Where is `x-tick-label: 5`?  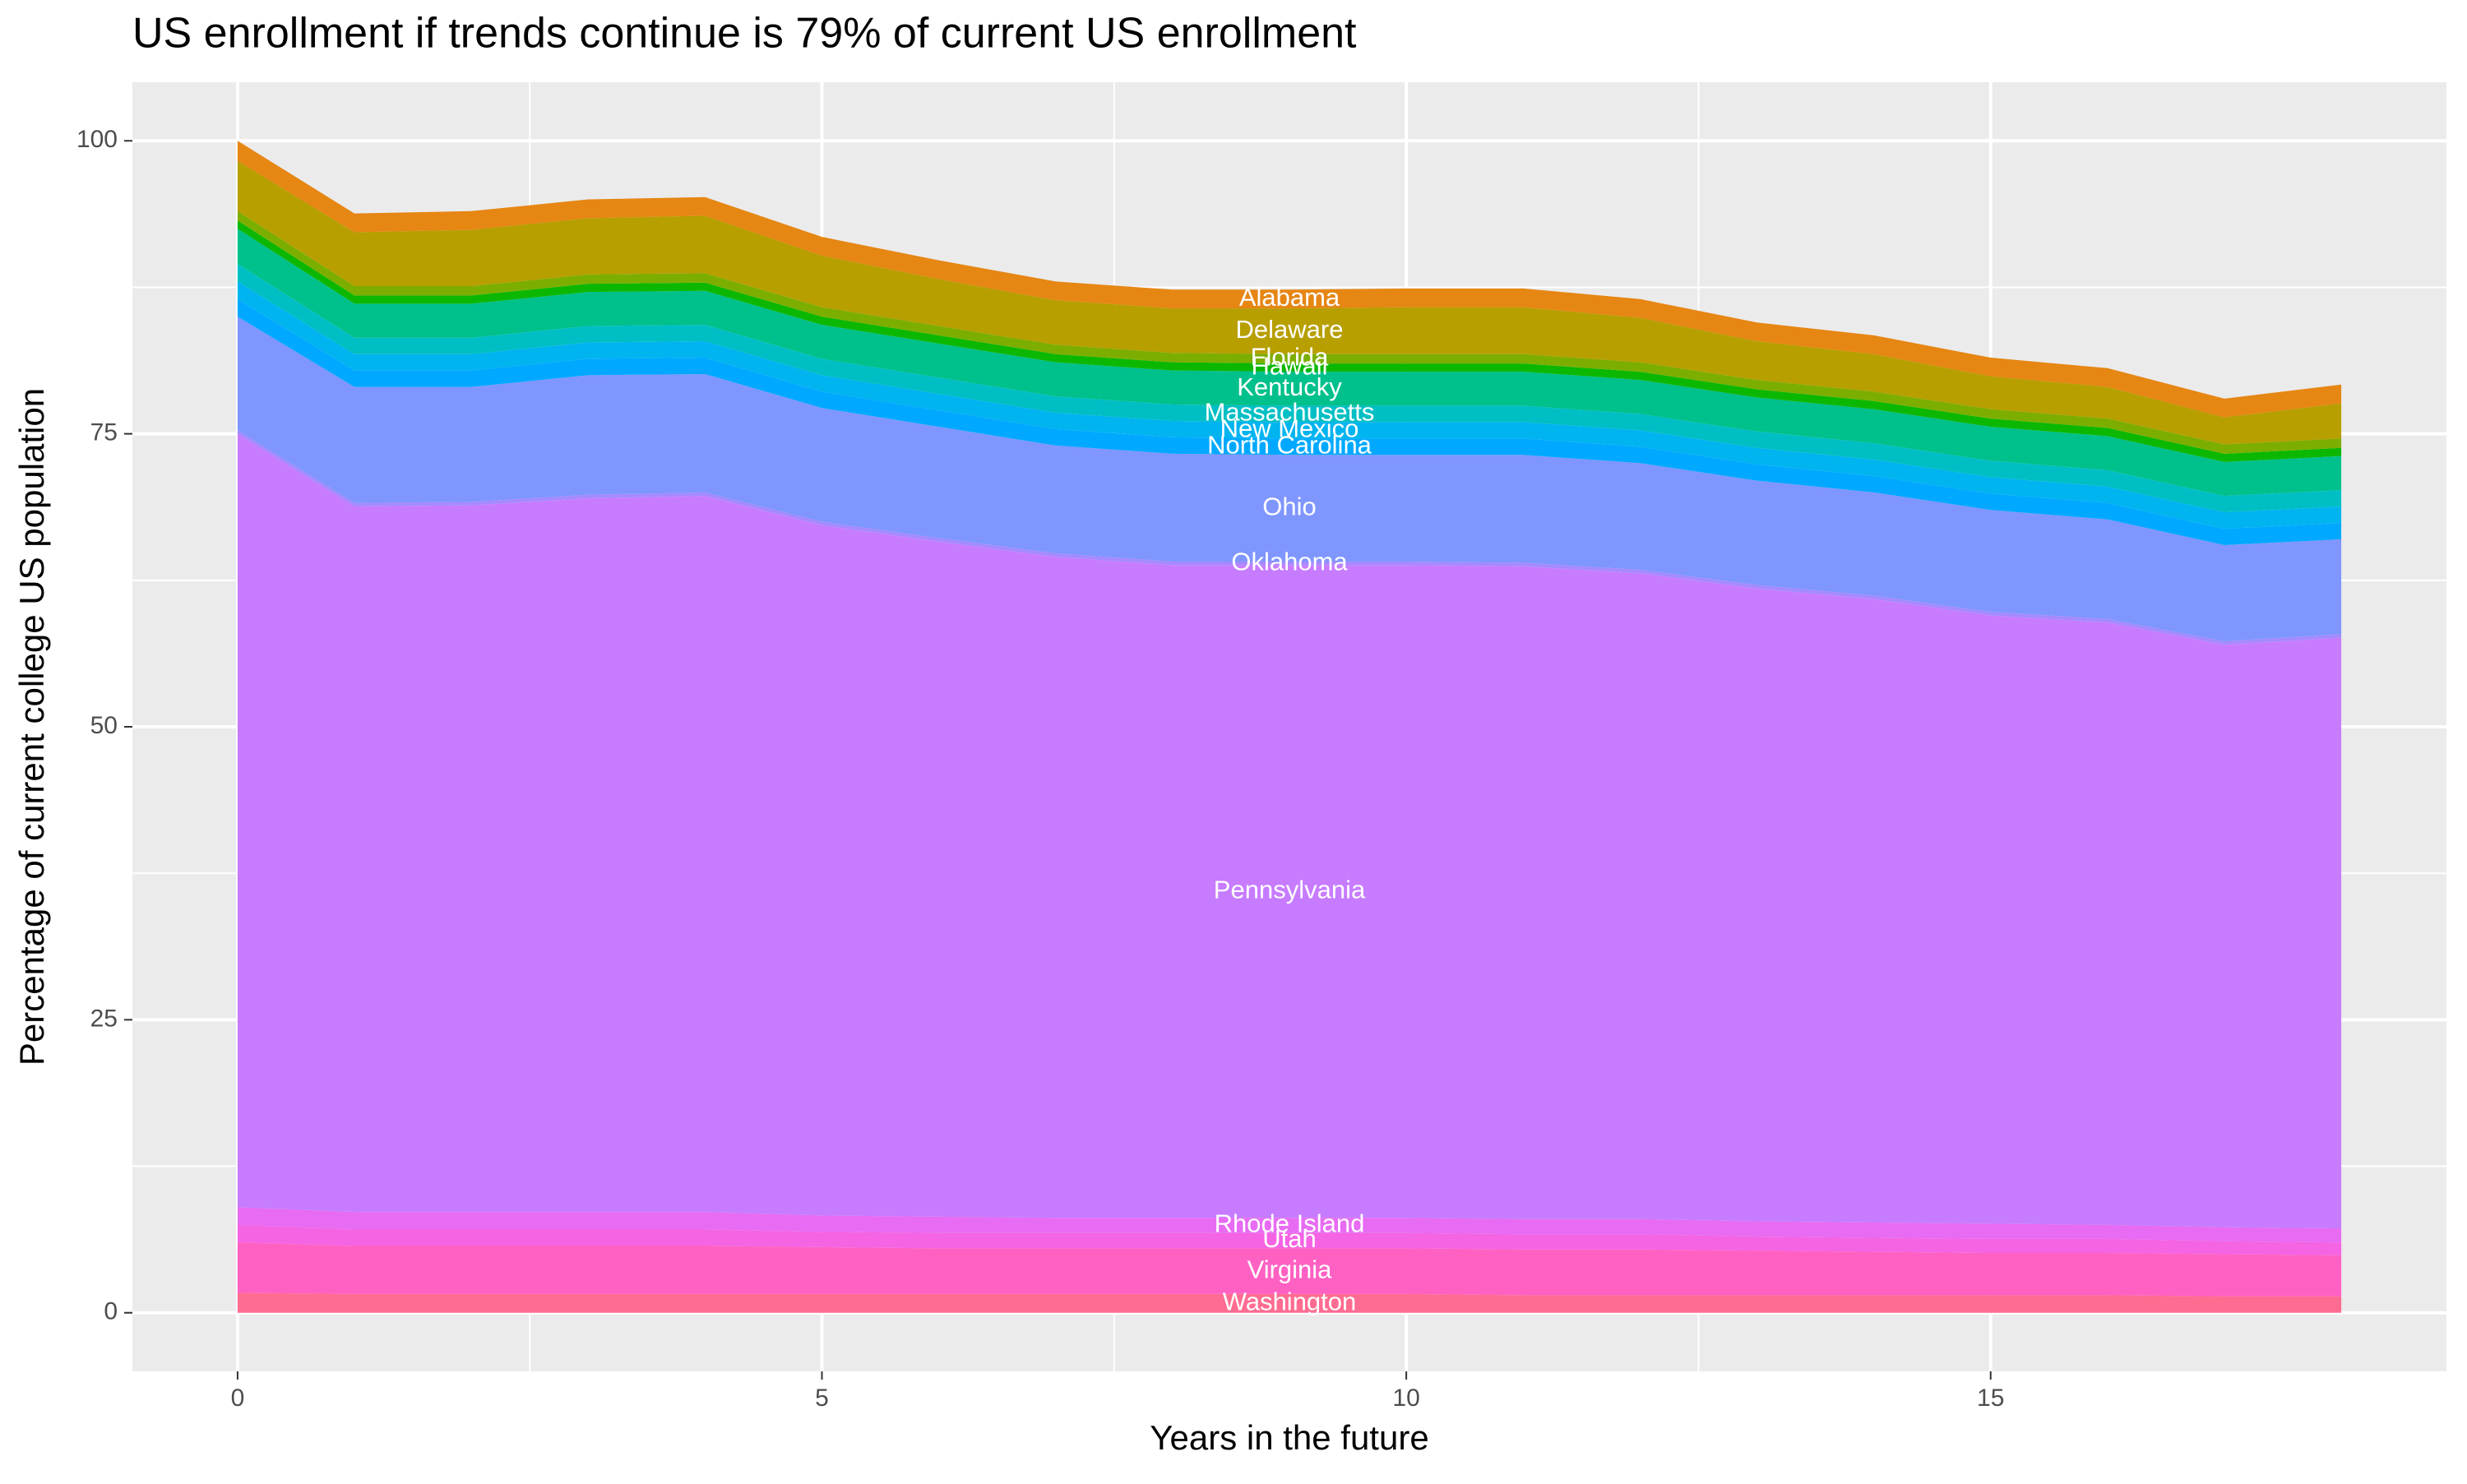 x-tick-label: 5 is located at coordinates (822, 1398).